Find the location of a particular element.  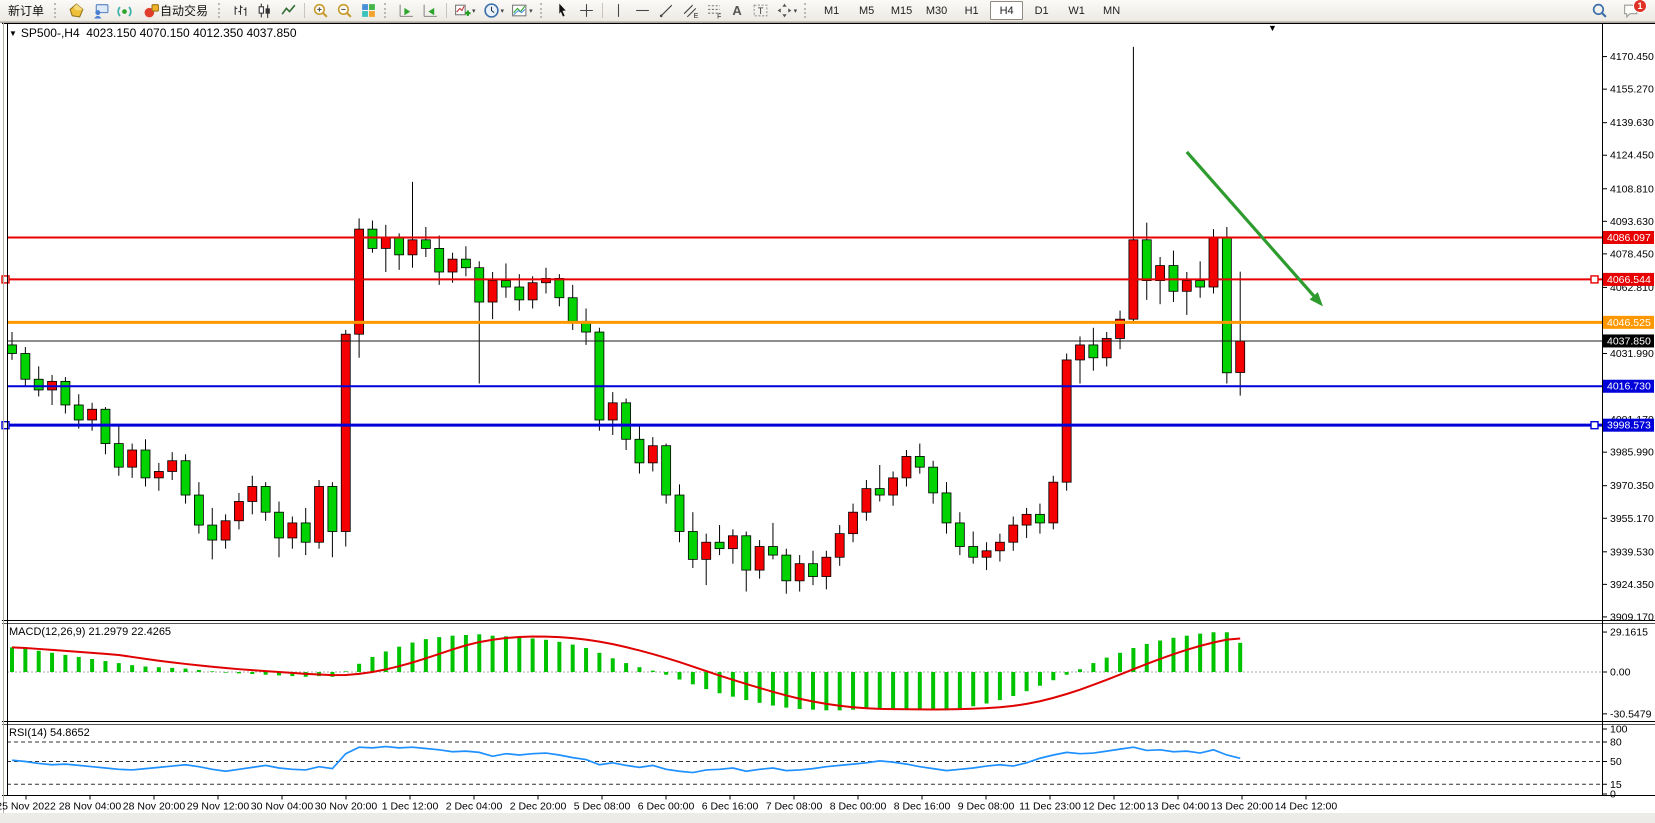

svg-text: 3924.350 is located at coordinates (1632, 585).